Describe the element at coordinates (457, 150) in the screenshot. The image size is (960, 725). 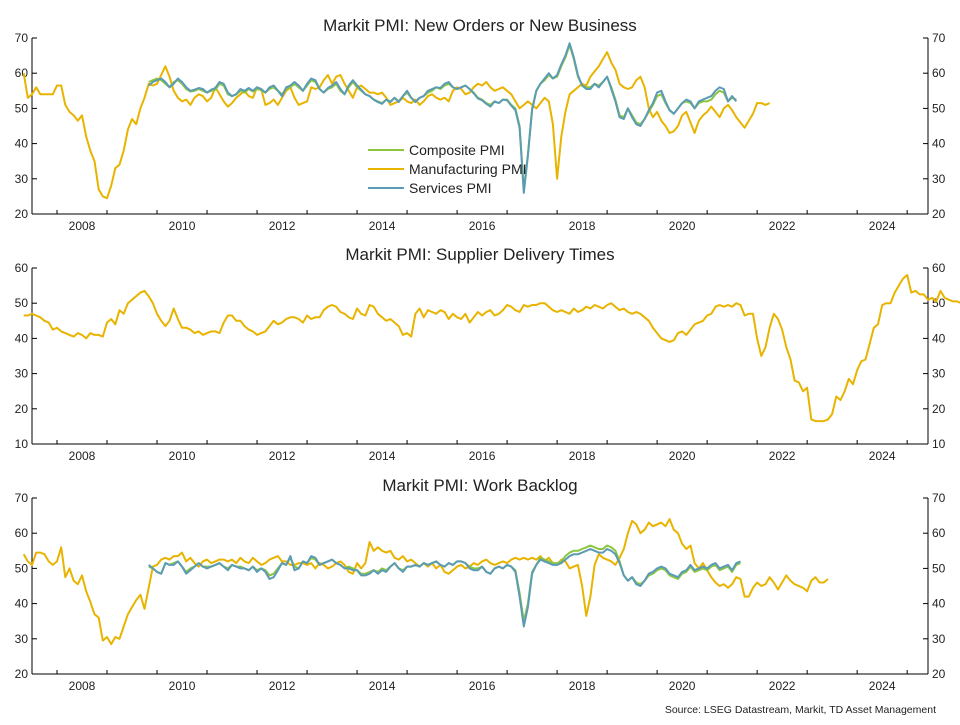
I see `legend-label: Composite PMI` at that location.